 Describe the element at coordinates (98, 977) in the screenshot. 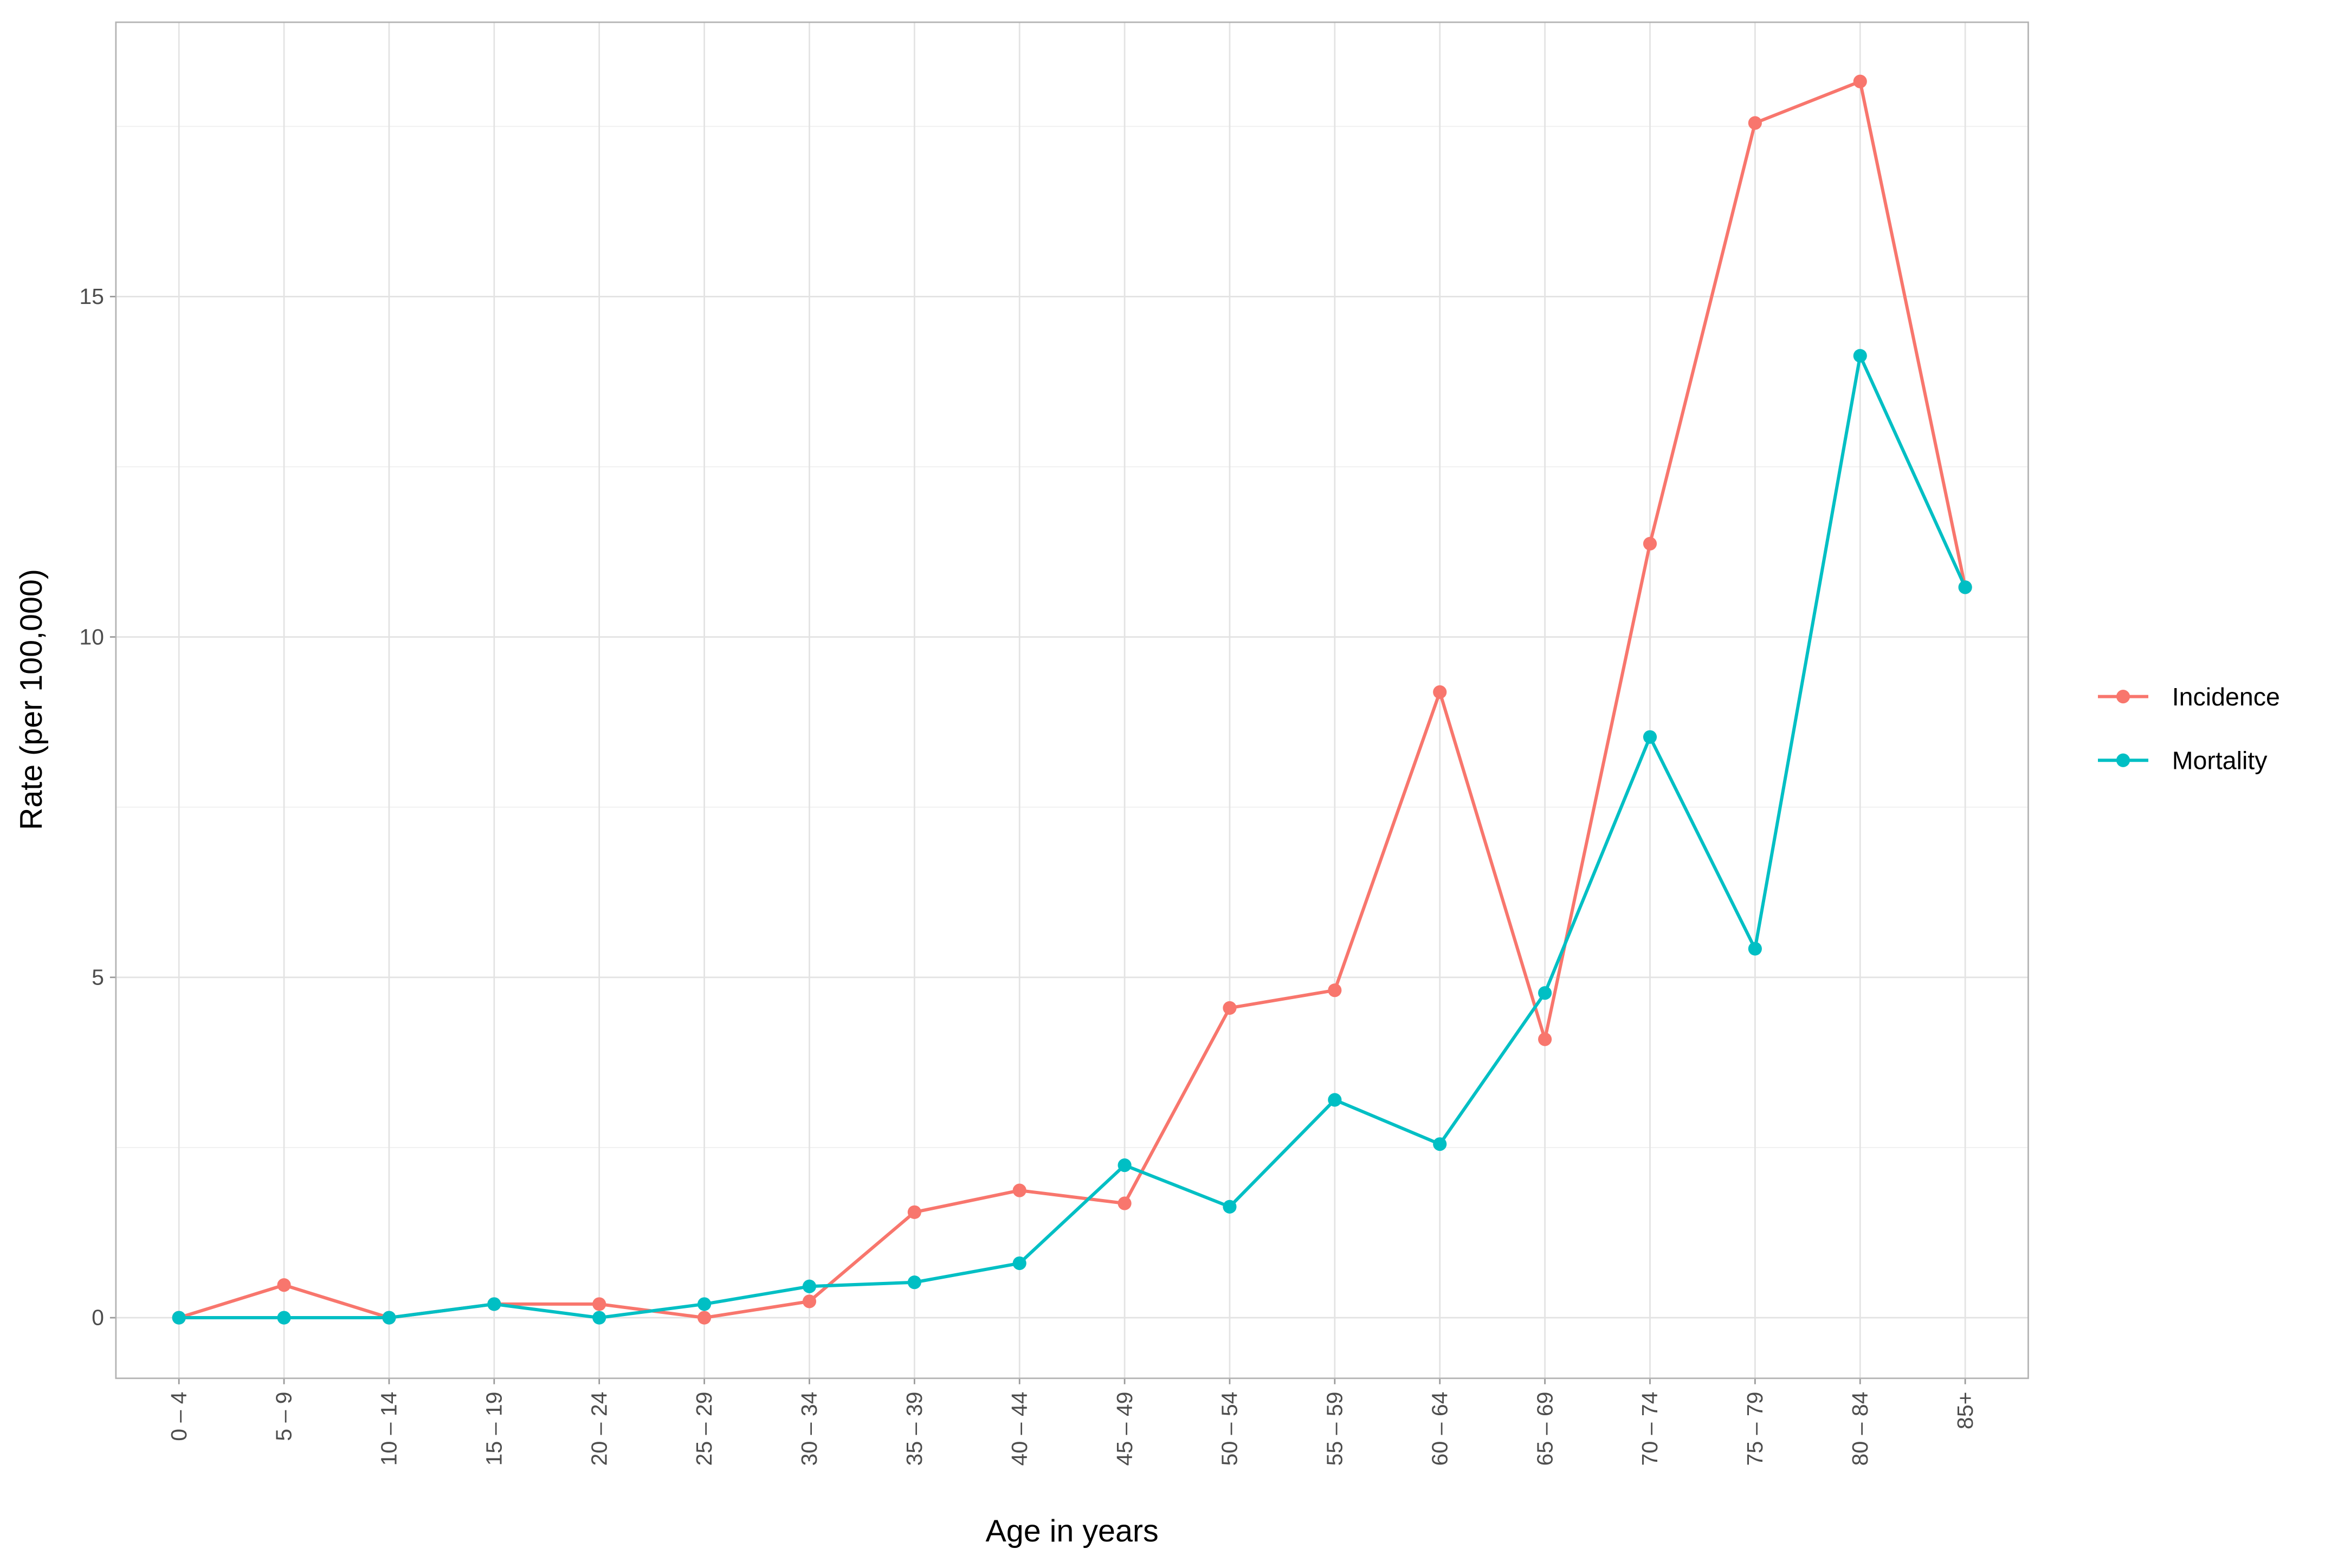

I see `y-tick-label: 5` at that location.